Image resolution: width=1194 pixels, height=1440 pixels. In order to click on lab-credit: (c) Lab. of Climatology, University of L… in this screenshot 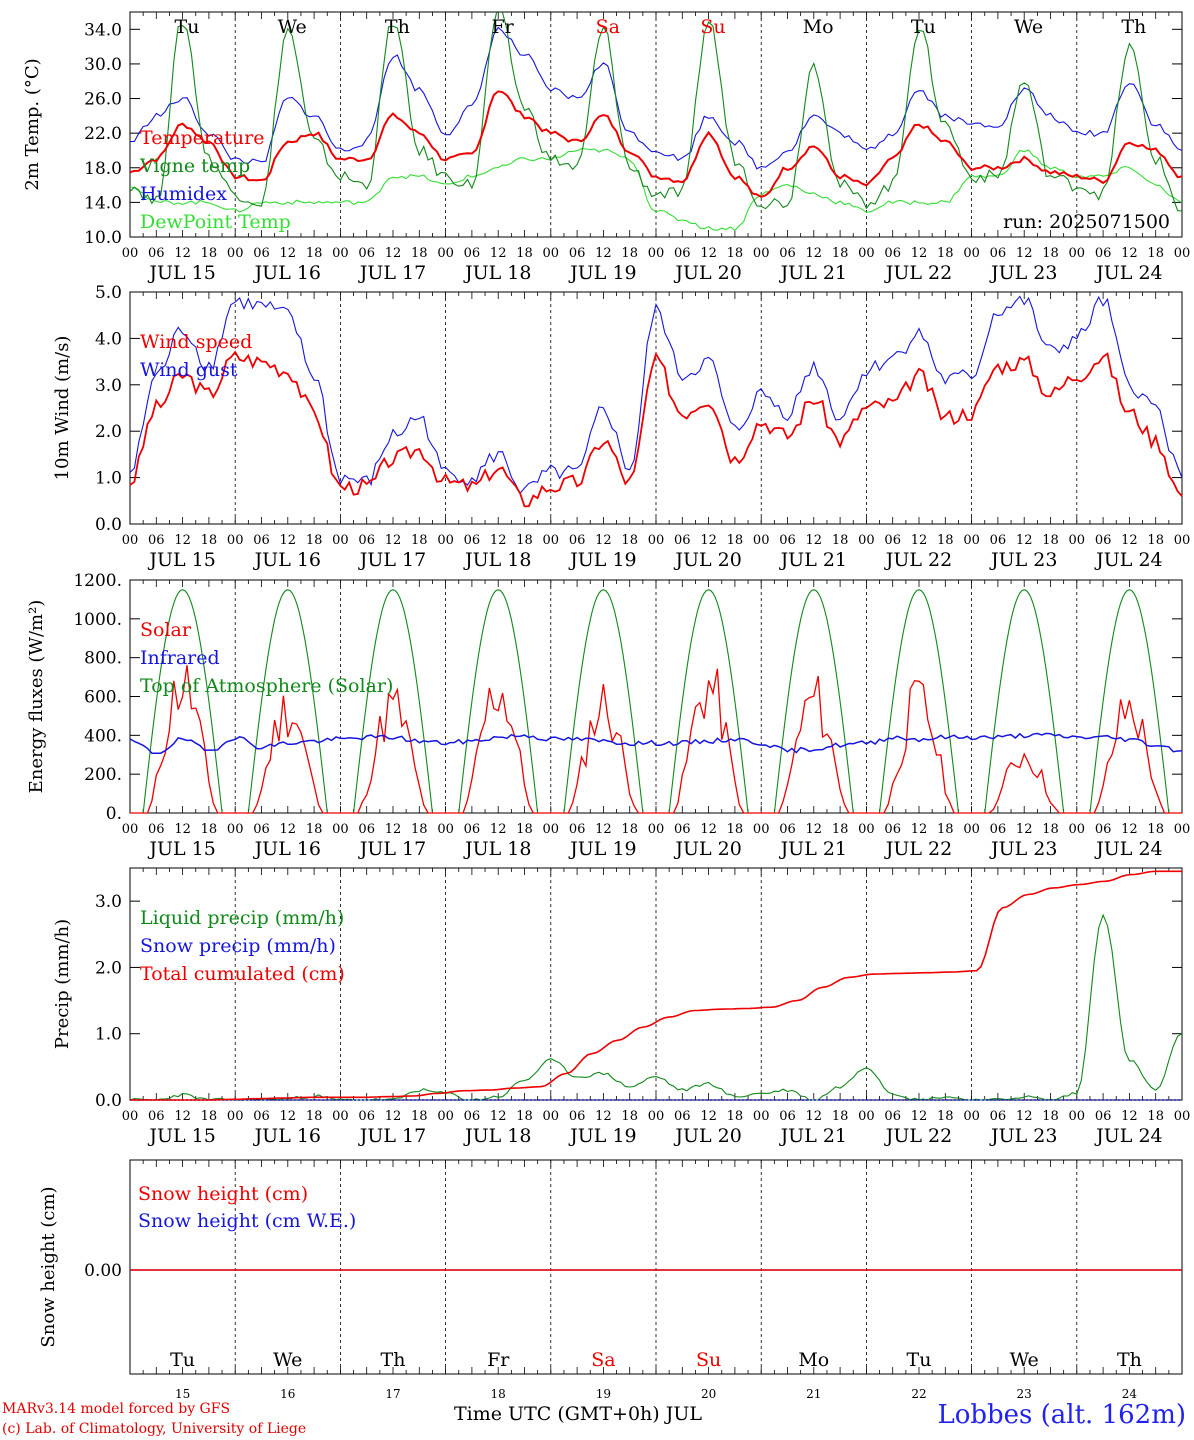, I will do `click(154, 1429)`.